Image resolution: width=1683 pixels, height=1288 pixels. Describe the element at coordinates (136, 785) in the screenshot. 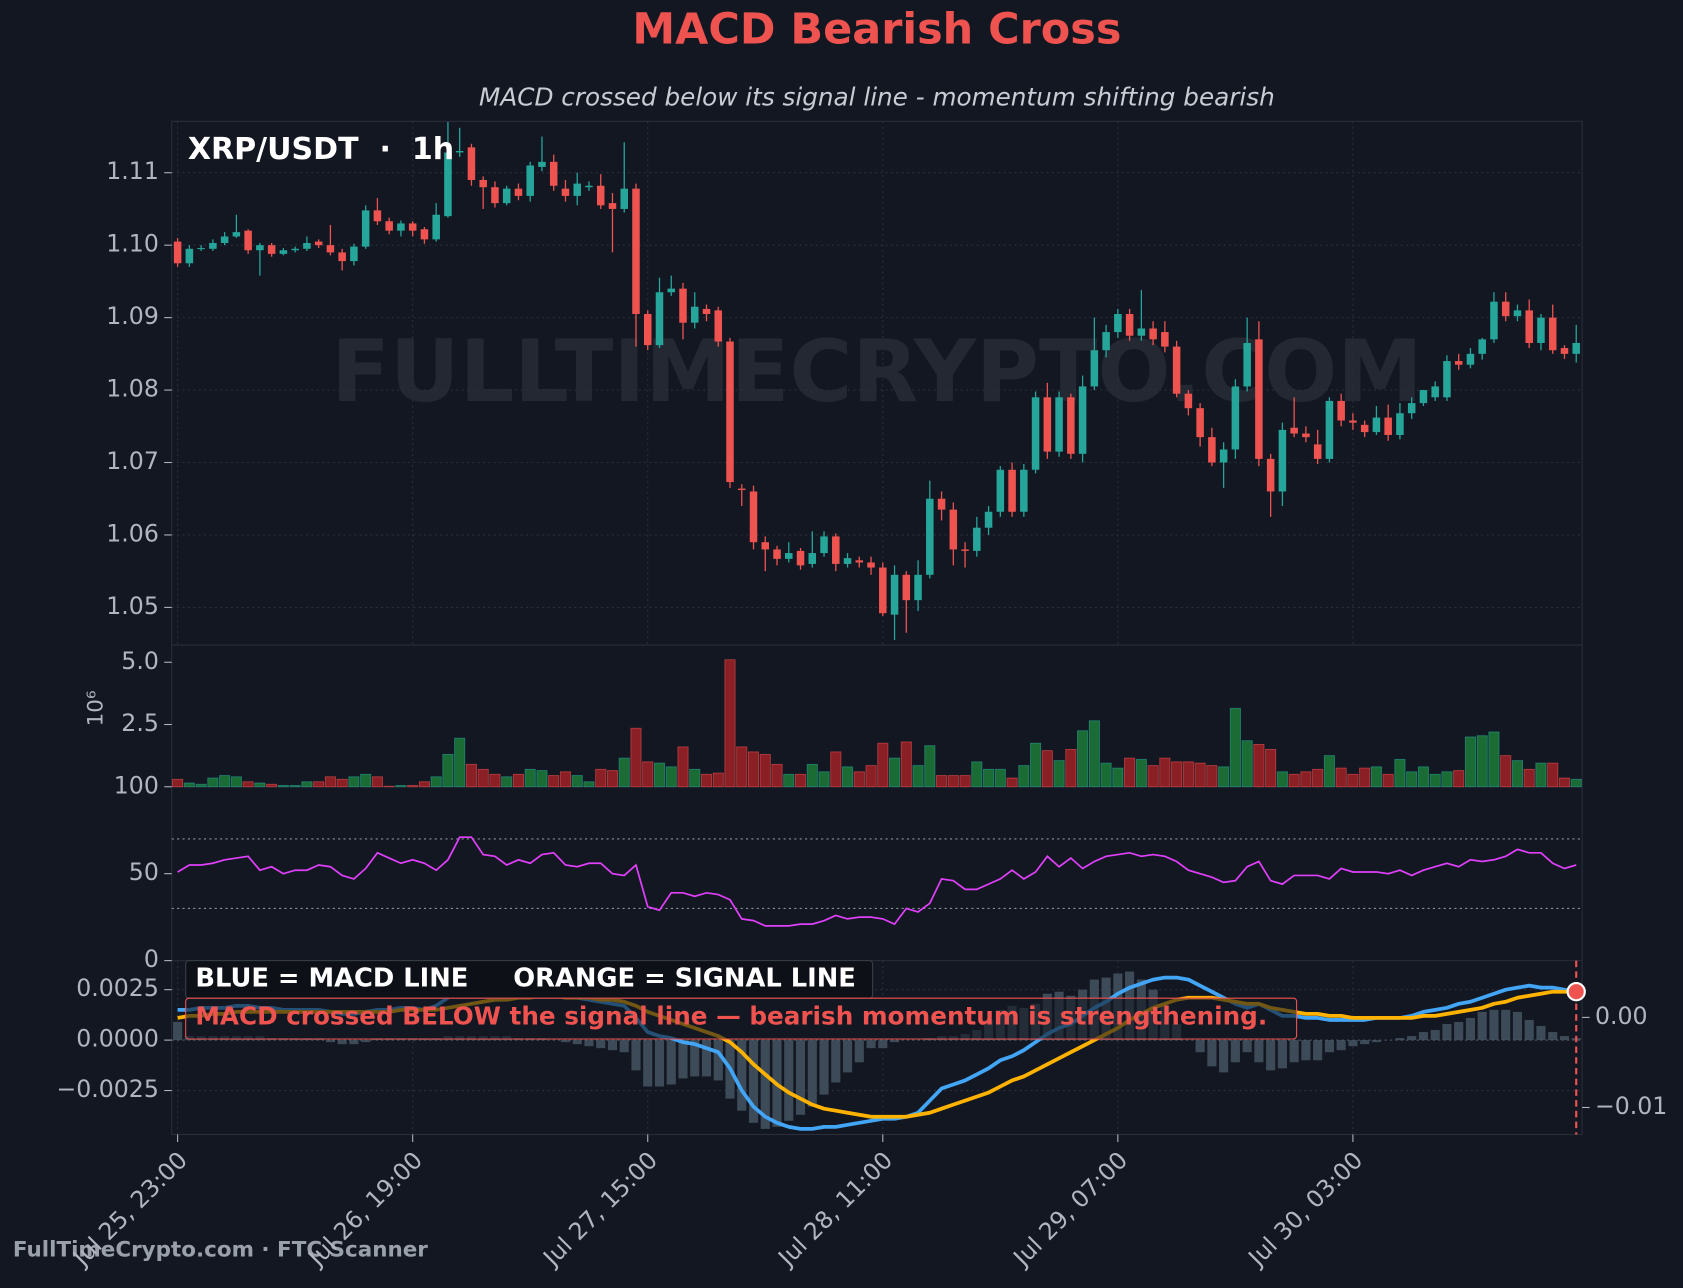

I see `y-tick-label: 100` at that location.